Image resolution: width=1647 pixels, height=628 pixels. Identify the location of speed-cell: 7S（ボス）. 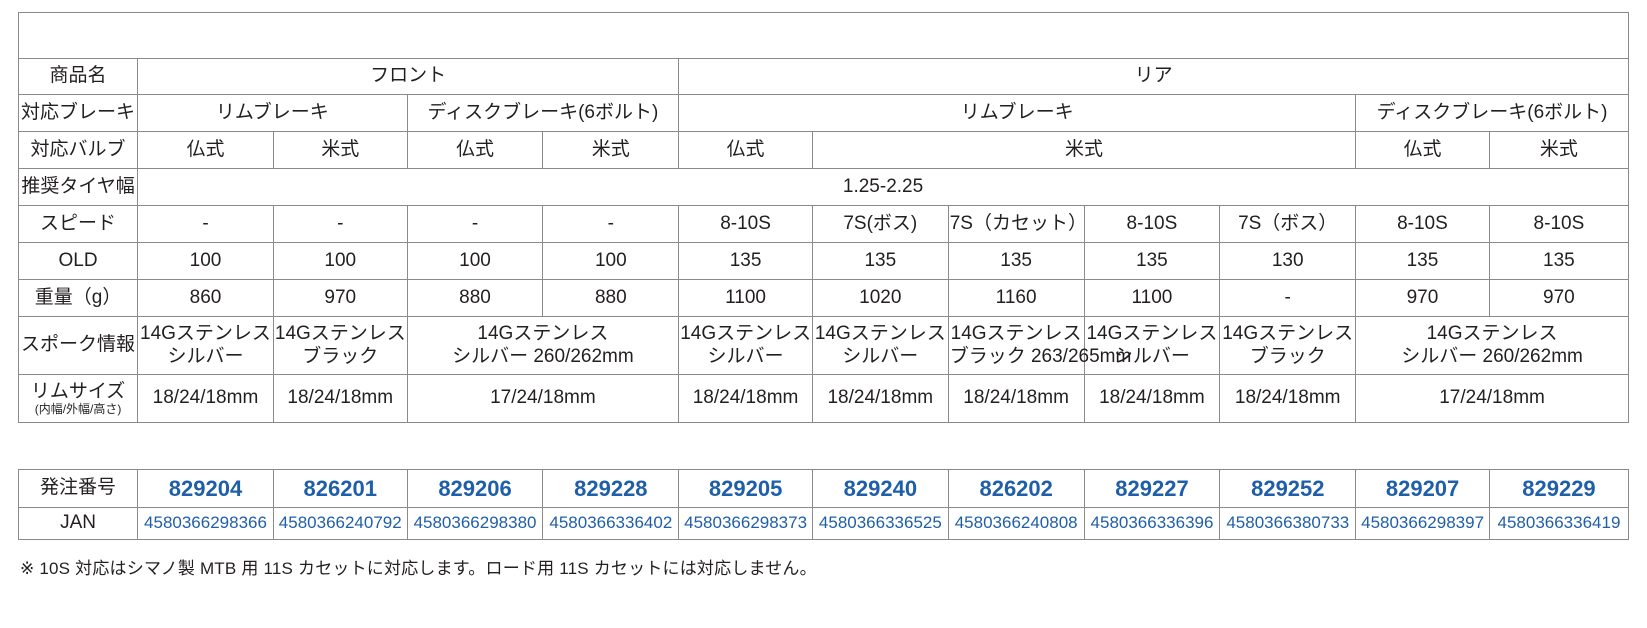
(1288, 224).